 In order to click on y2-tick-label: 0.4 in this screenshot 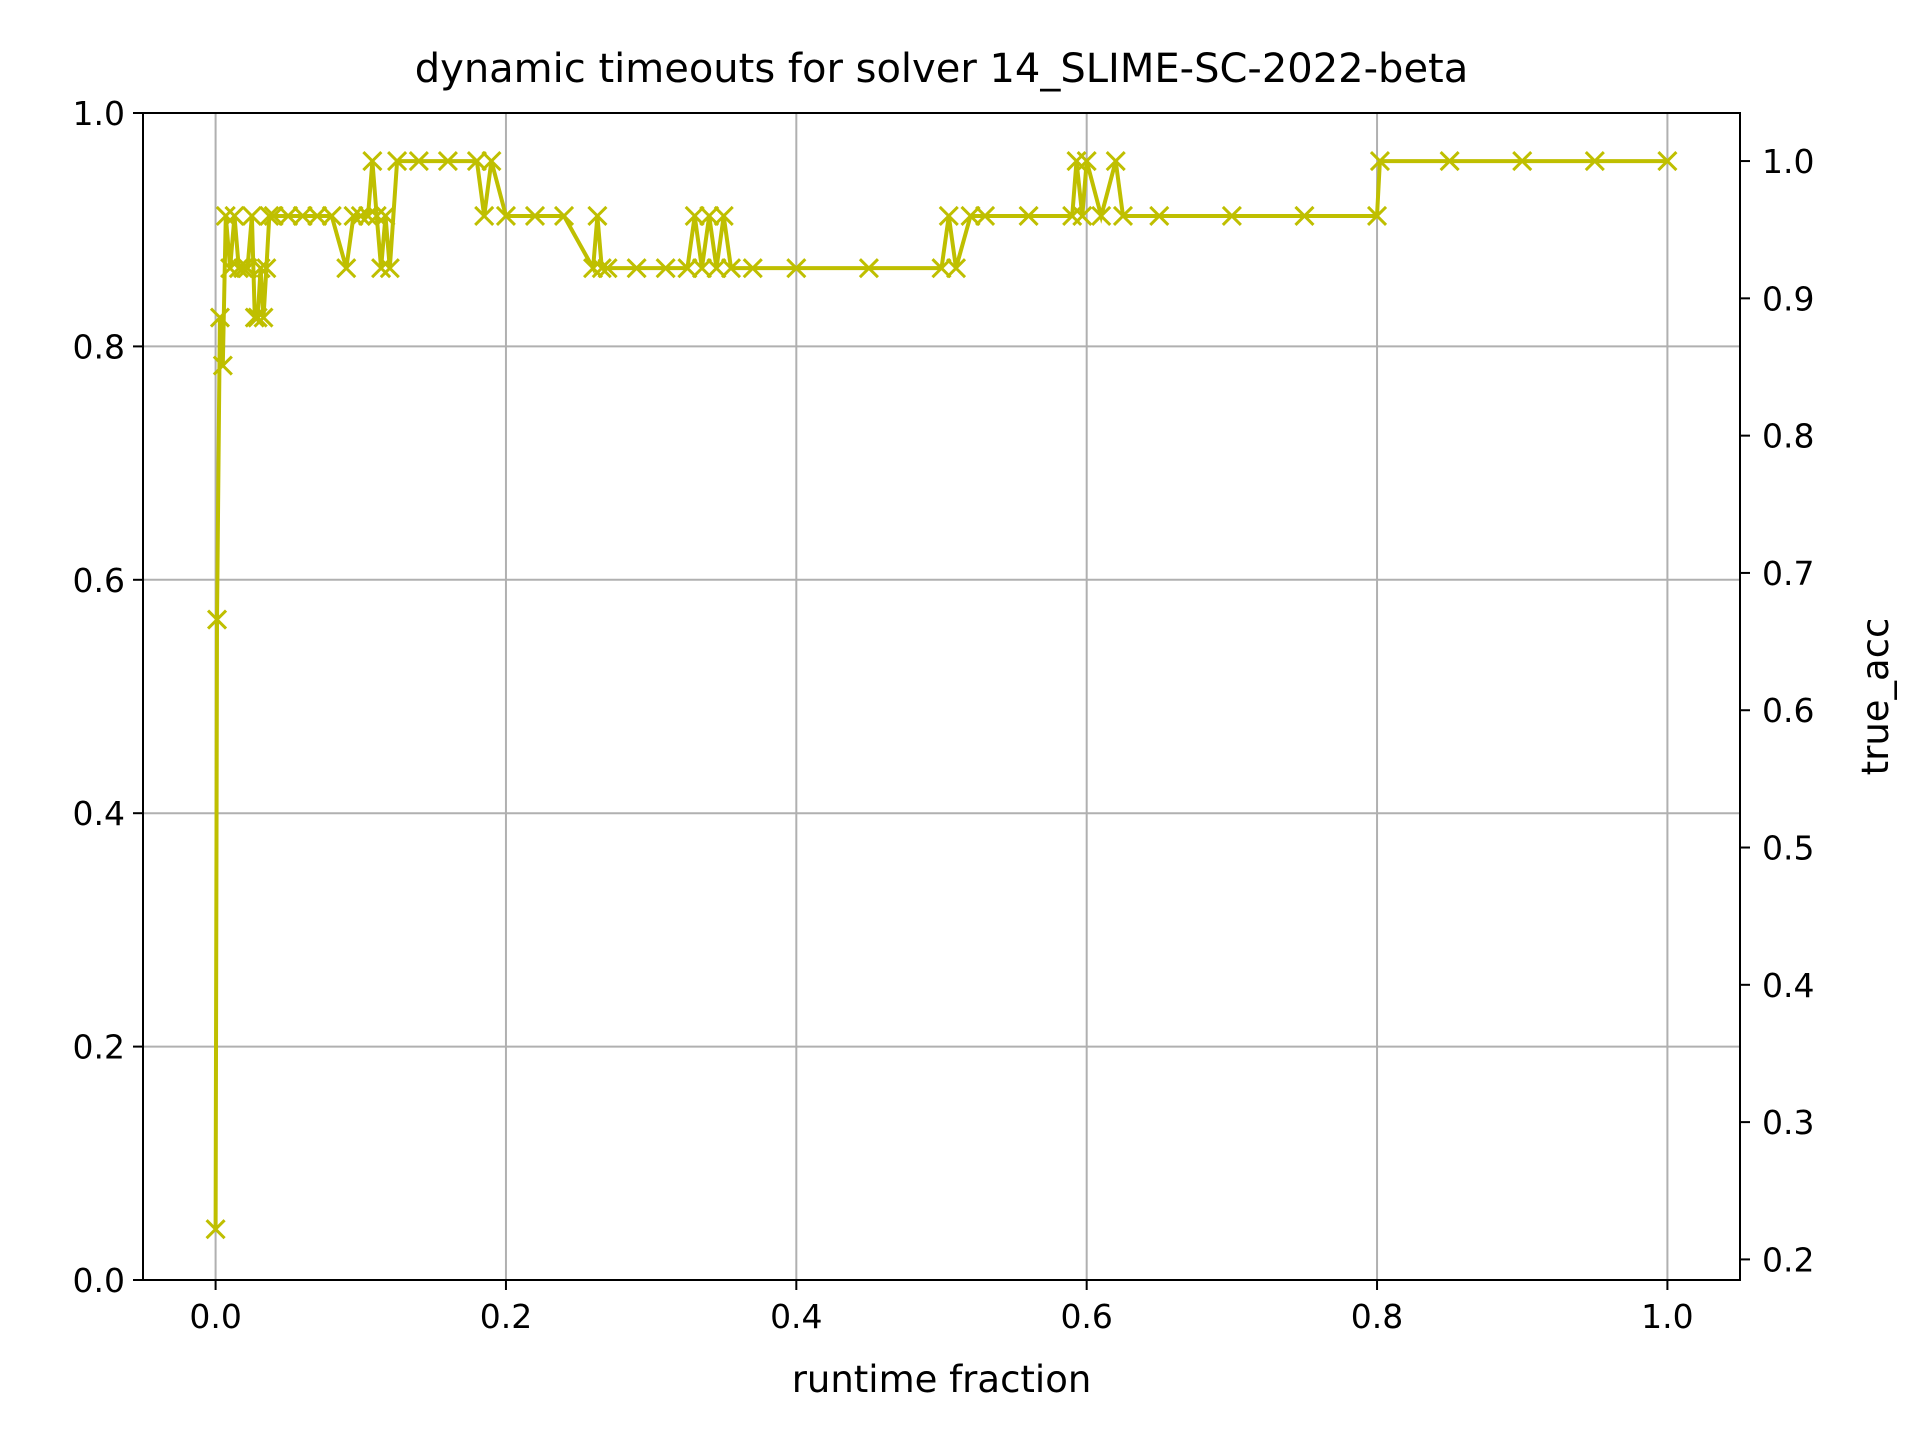, I will do `click(1788, 985)`.